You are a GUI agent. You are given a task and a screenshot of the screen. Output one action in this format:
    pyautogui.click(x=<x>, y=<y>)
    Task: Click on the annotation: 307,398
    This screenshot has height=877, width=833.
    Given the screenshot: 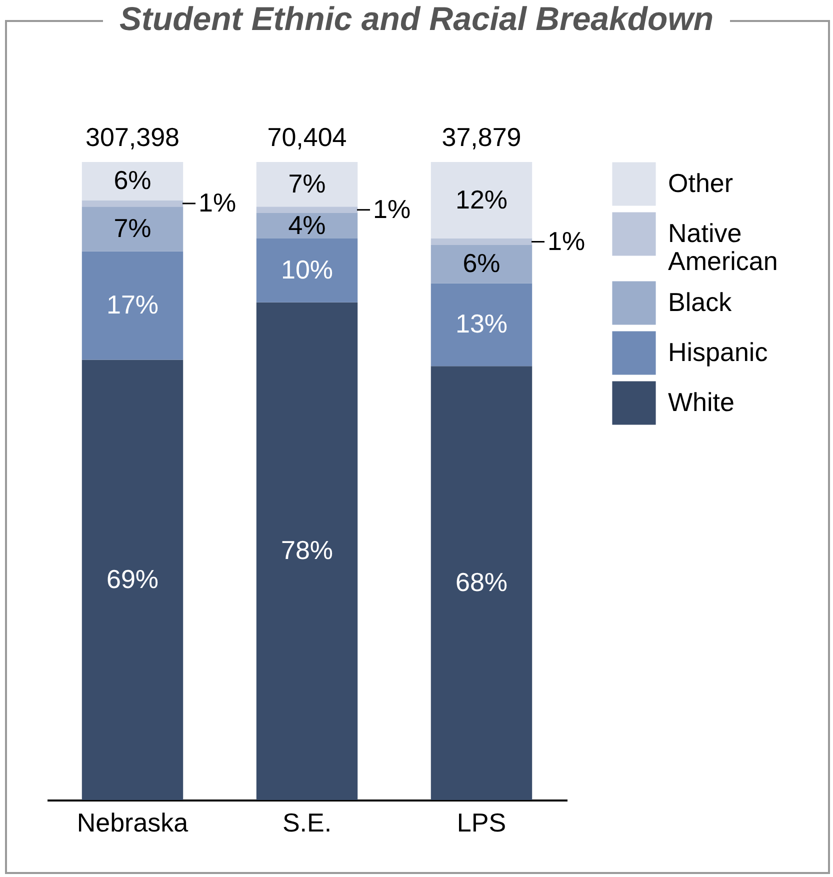 What is the action you would take?
    pyautogui.click(x=133, y=137)
    